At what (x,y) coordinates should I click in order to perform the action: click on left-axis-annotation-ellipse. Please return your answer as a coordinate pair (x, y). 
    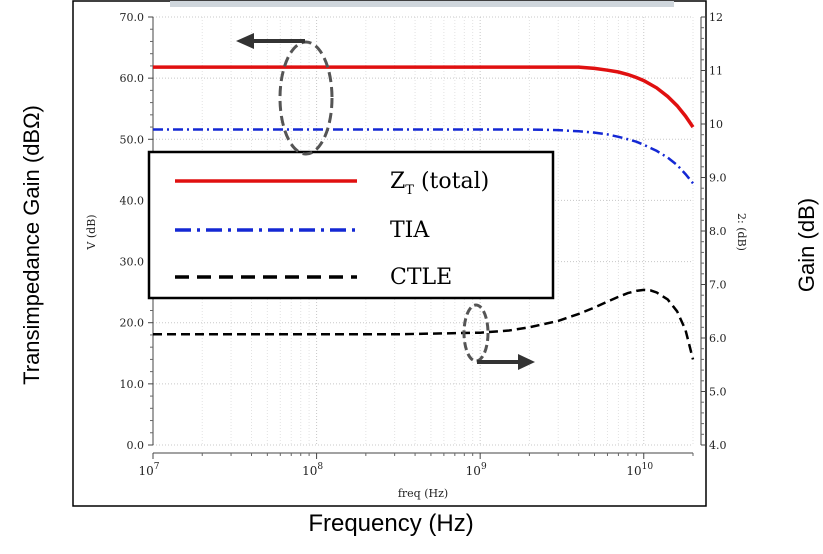
    Looking at the image, I should click on (306, 98).